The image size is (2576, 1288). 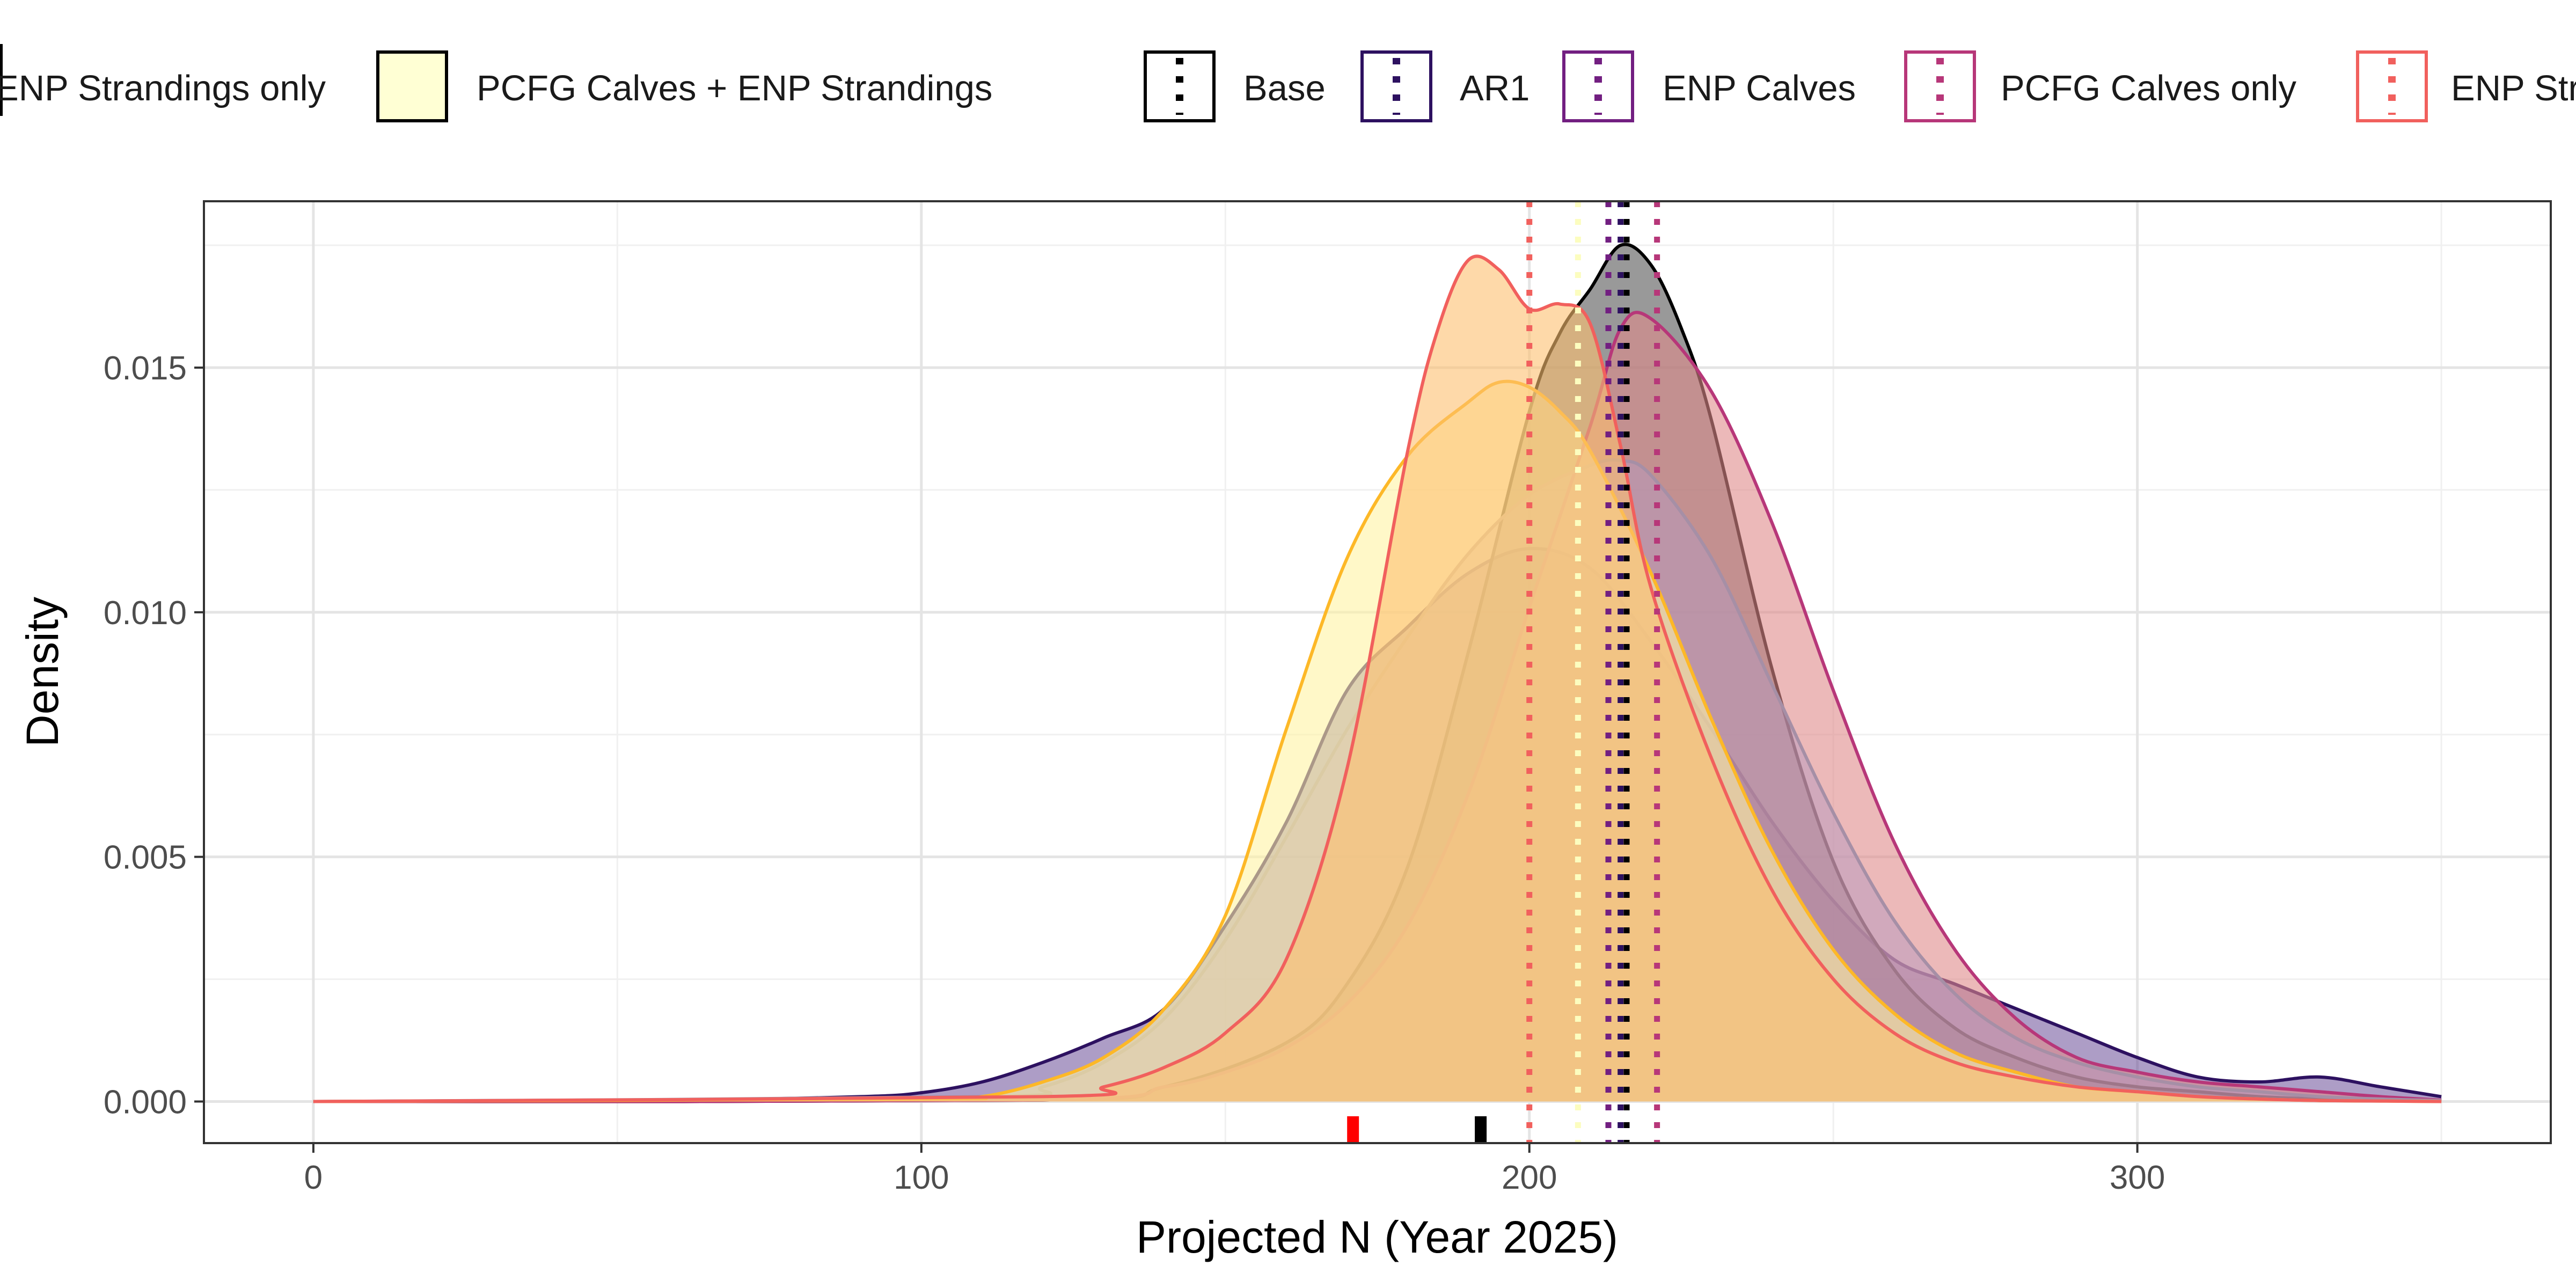 What do you see at coordinates (412, 86) in the screenshot?
I see `legend-key-pcfg-enp-strandings-fill` at bounding box center [412, 86].